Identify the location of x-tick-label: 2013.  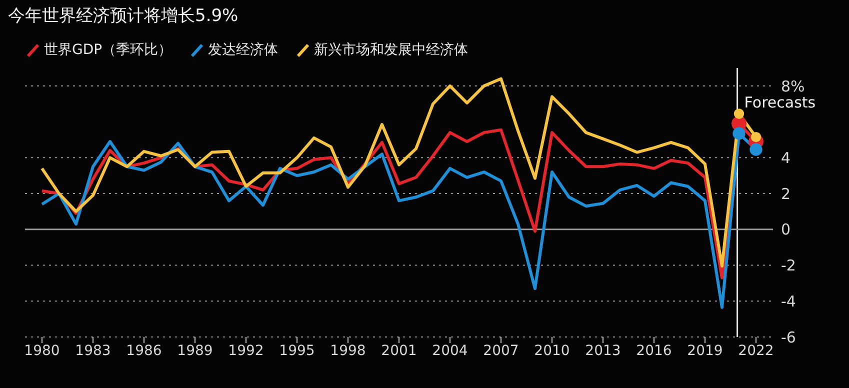
(603, 350).